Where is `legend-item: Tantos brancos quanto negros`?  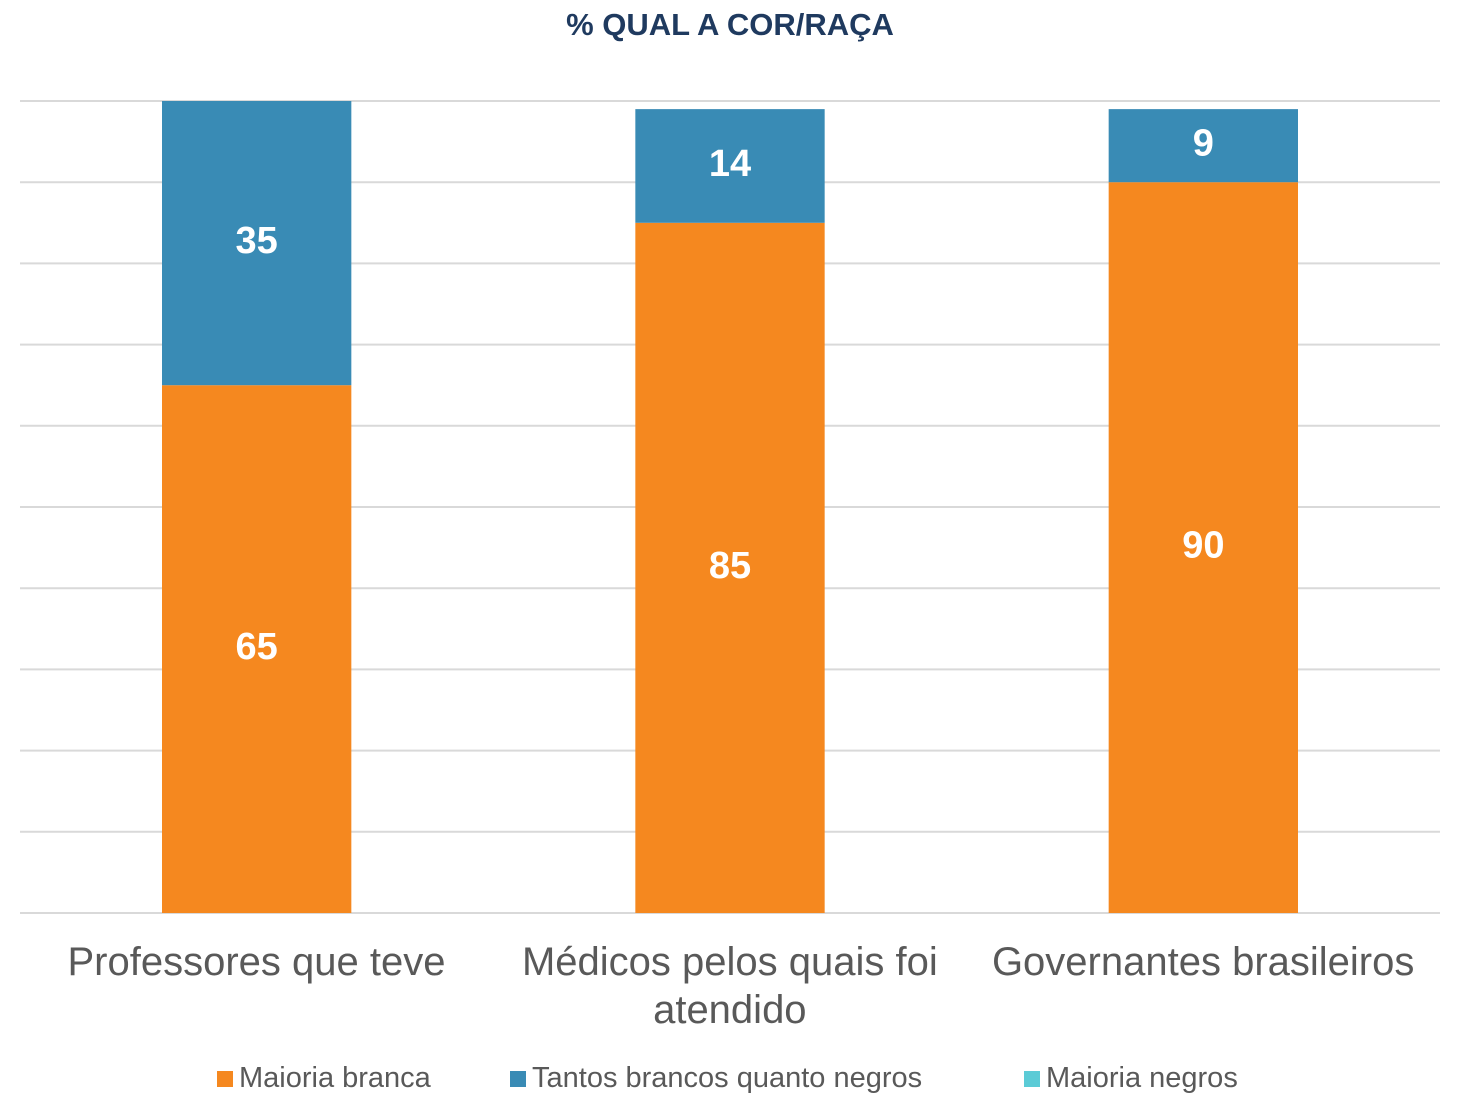
legend-item: Tantos brancos quanto negros is located at coordinates (716, 1078).